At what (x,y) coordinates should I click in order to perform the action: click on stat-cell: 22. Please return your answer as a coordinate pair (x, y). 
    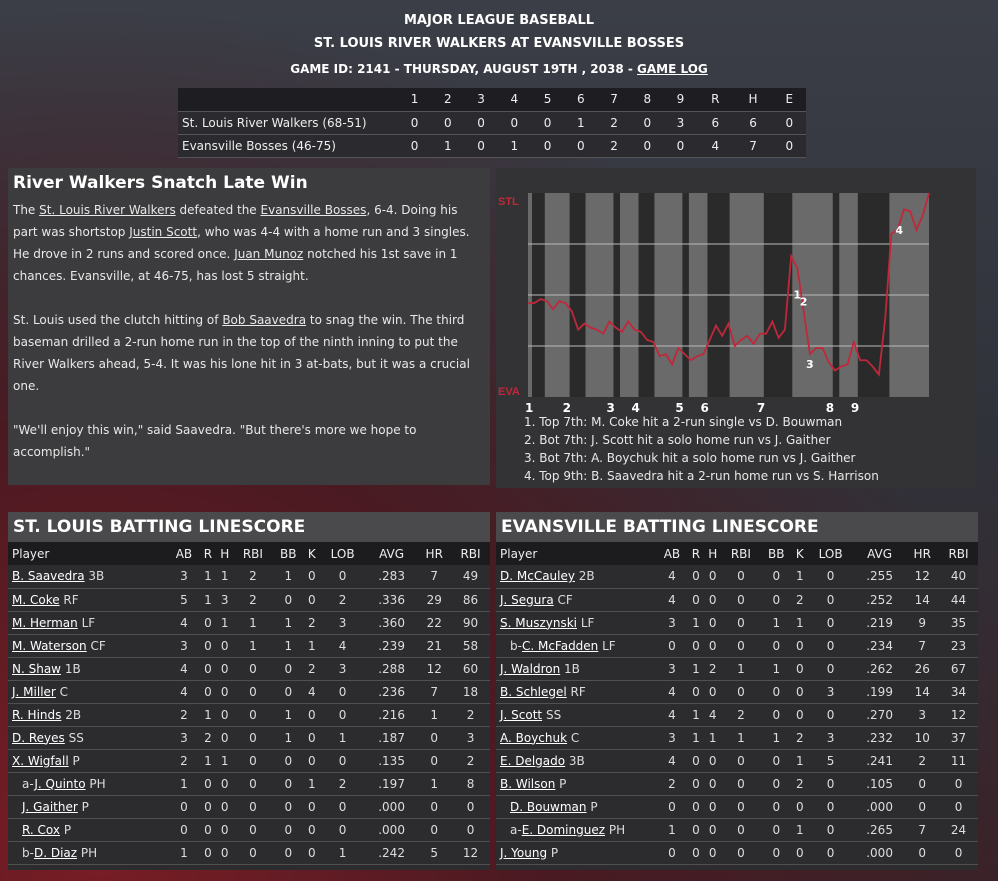
    Looking at the image, I should click on (434, 623).